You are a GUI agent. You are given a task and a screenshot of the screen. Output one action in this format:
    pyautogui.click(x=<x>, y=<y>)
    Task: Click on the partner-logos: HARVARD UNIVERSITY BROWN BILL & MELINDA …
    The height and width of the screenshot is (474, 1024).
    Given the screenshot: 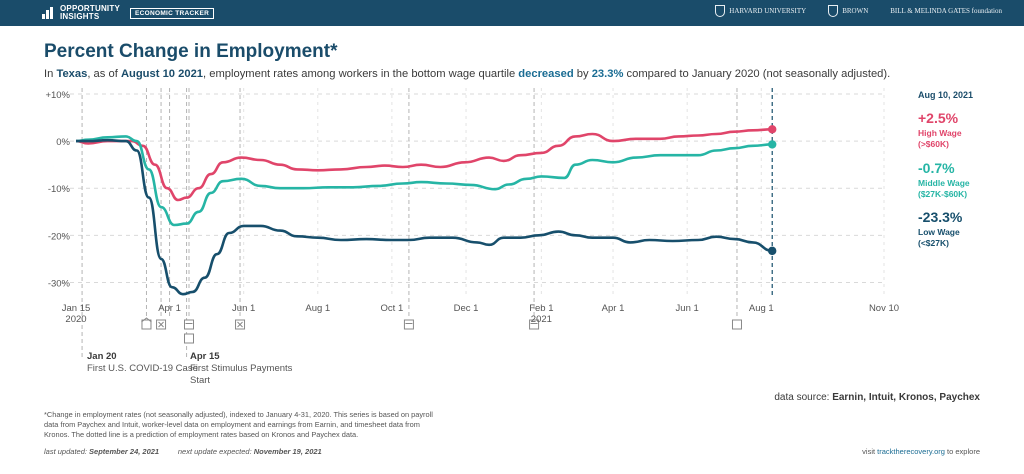 What is the action you would take?
    pyautogui.click(x=858, y=11)
    